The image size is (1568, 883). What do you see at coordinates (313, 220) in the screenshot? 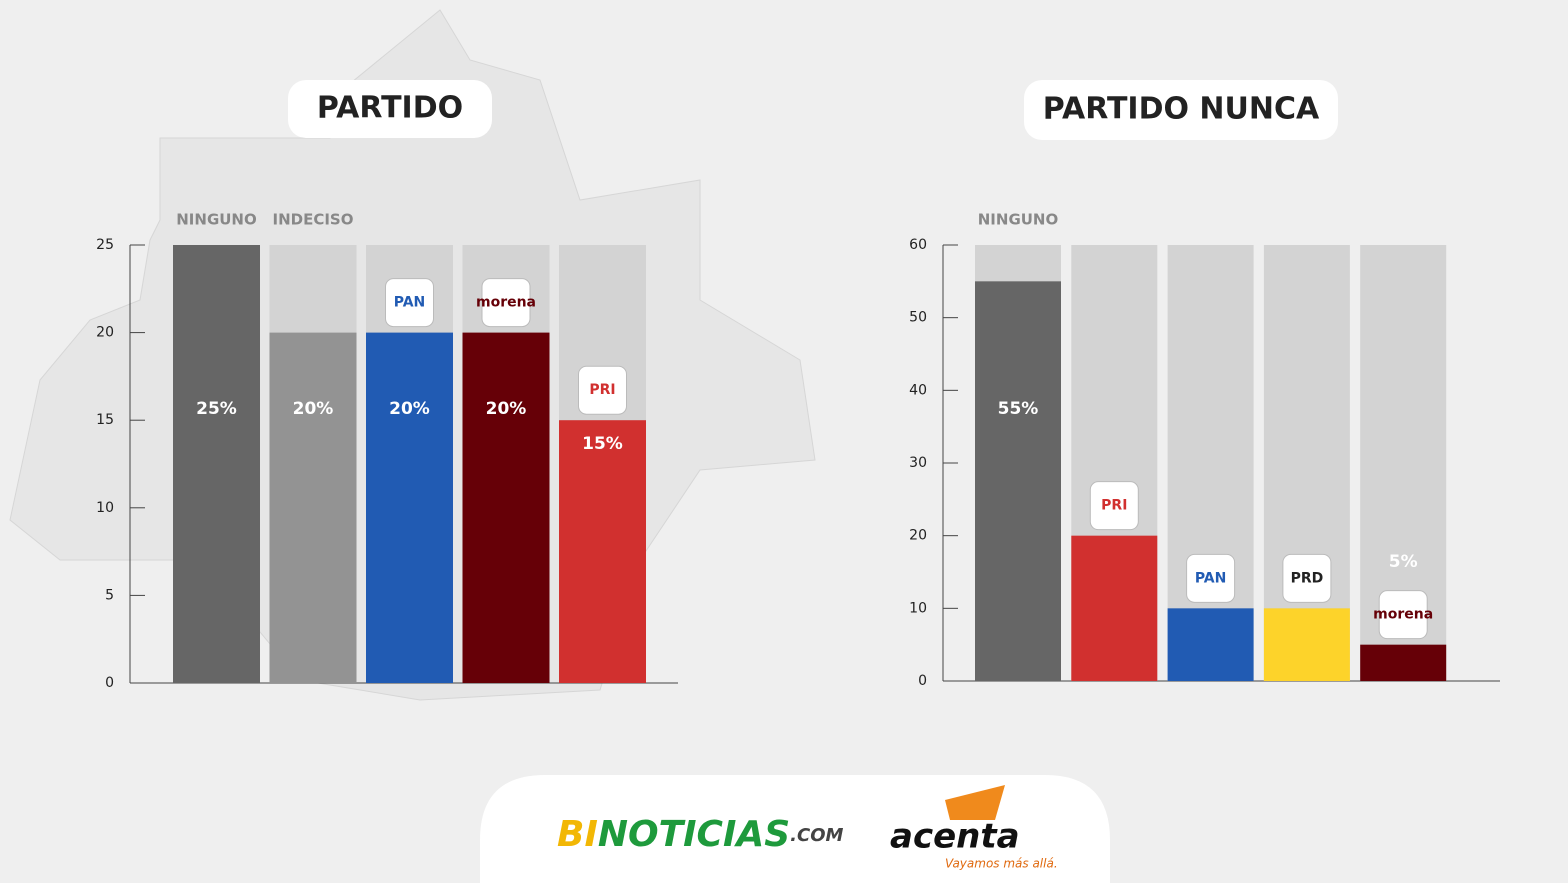
I see `category-label: INDECISO` at bounding box center [313, 220].